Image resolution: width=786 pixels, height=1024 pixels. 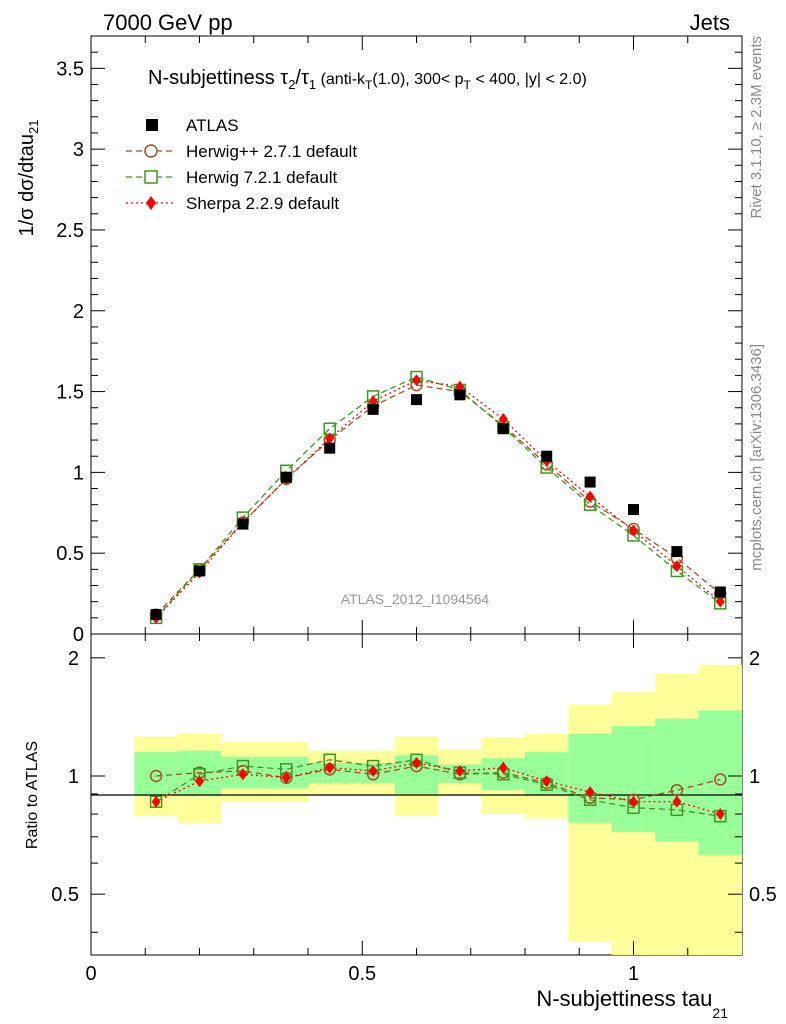 I want to click on ratio-tick-label-right: 2, so click(x=754, y=659).